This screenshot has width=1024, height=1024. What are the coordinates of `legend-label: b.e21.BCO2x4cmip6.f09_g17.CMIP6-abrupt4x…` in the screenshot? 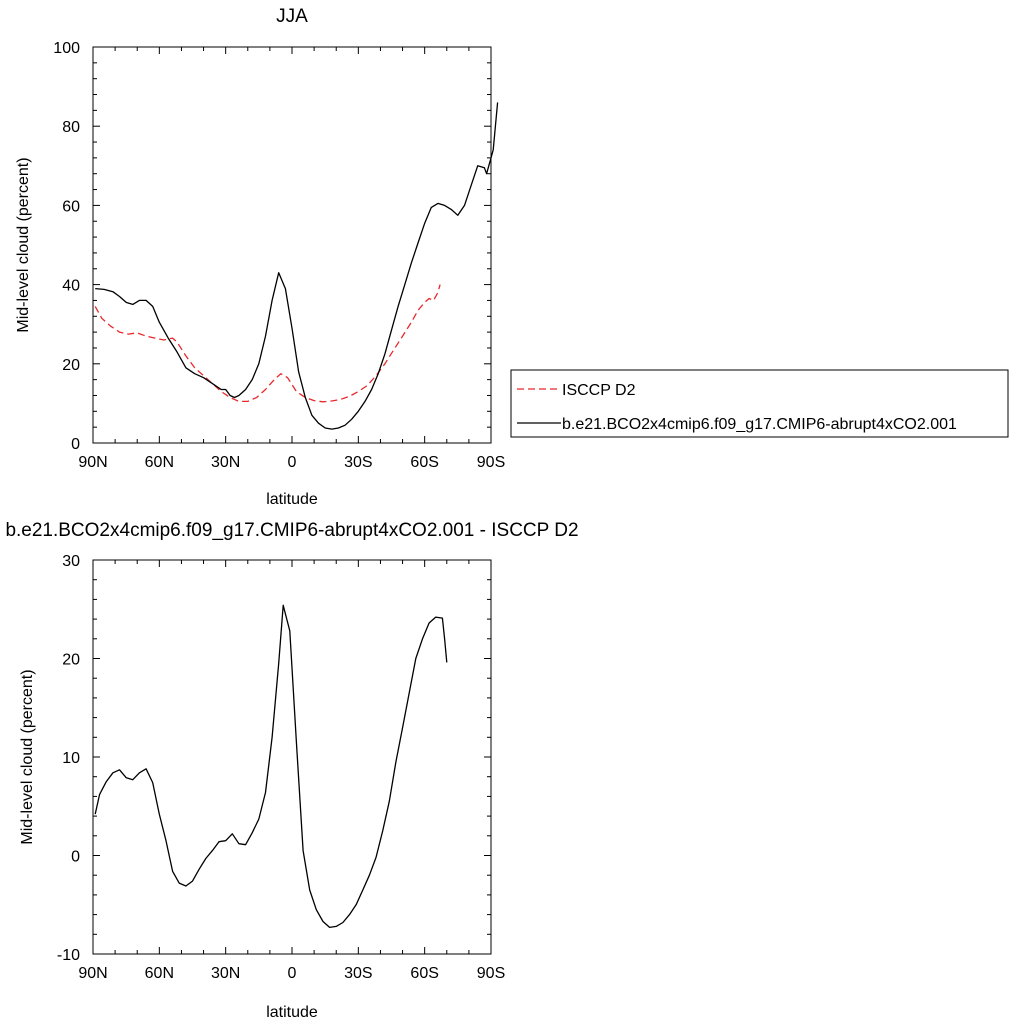 It's located at (759, 424).